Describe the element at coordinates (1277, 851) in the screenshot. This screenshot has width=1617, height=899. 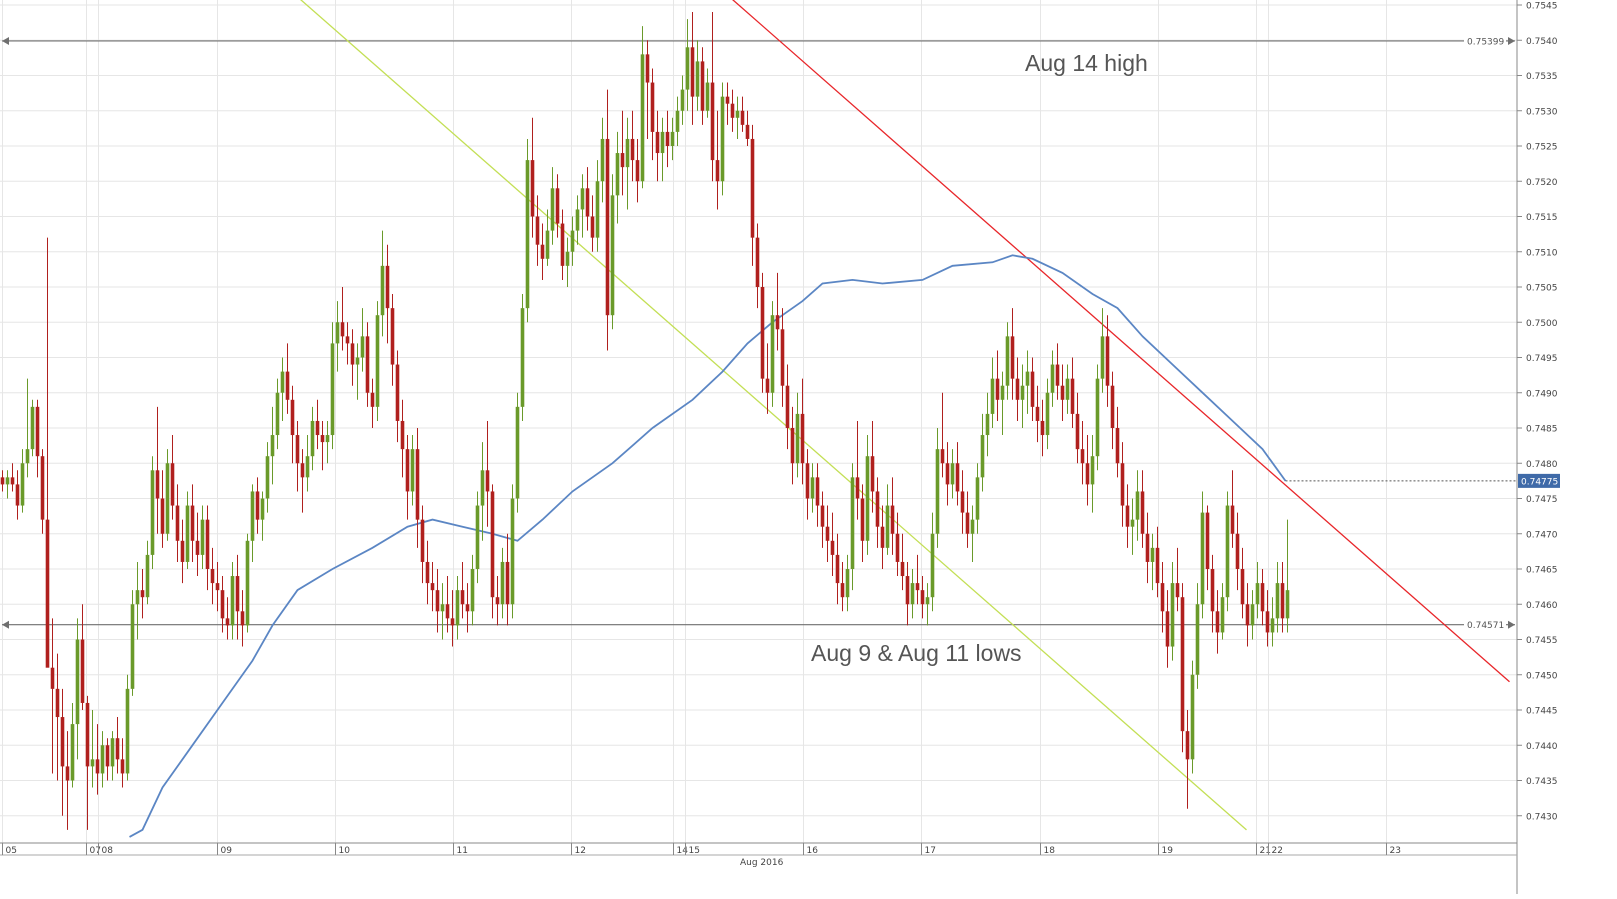
I see `x-tick-label: 22` at that location.